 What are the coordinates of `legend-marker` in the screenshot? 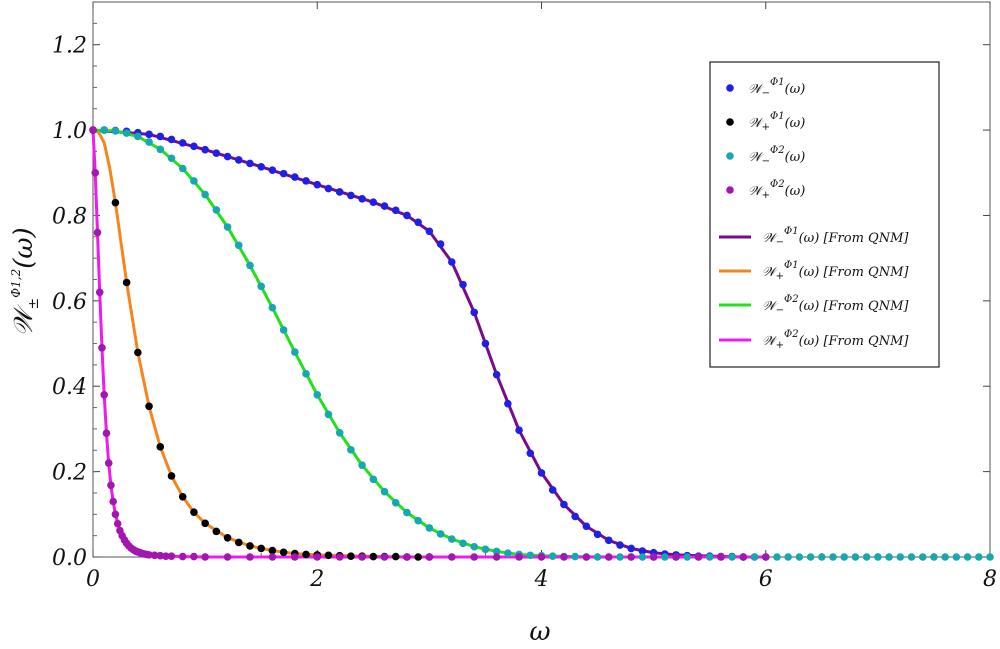 It's located at (730, 88).